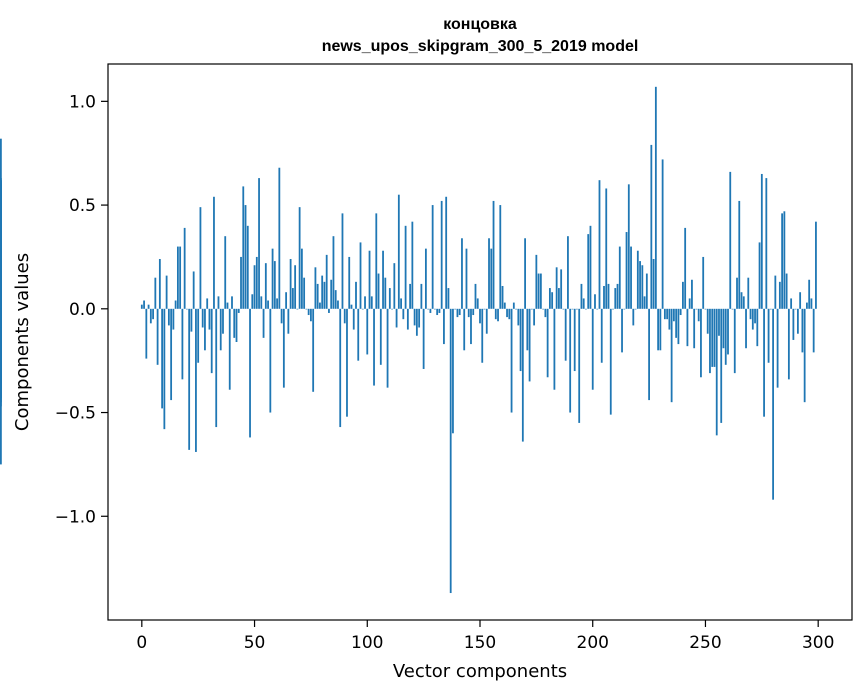 This screenshot has height=696, width=867. What do you see at coordinates (141, 643) in the screenshot?
I see `x-tick-label: 0` at bounding box center [141, 643].